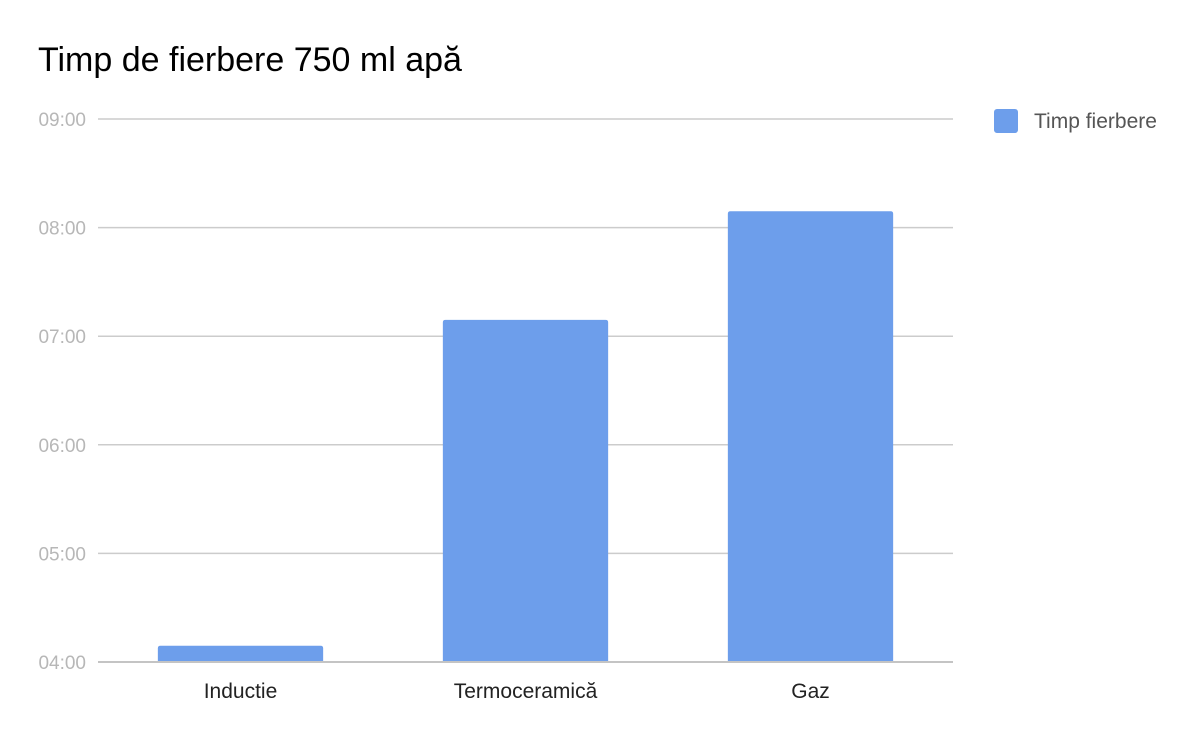  Describe the element at coordinates (1006, 121) in the screenshot. I see `legend-swatch` at that location.